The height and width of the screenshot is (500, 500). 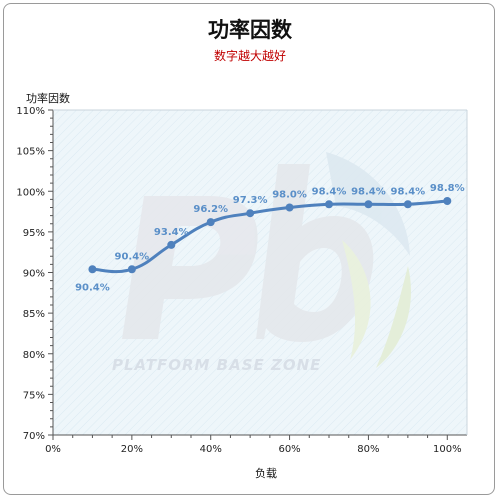 I want to click on y-tick-label: 105%, so click(x=30, y=152).